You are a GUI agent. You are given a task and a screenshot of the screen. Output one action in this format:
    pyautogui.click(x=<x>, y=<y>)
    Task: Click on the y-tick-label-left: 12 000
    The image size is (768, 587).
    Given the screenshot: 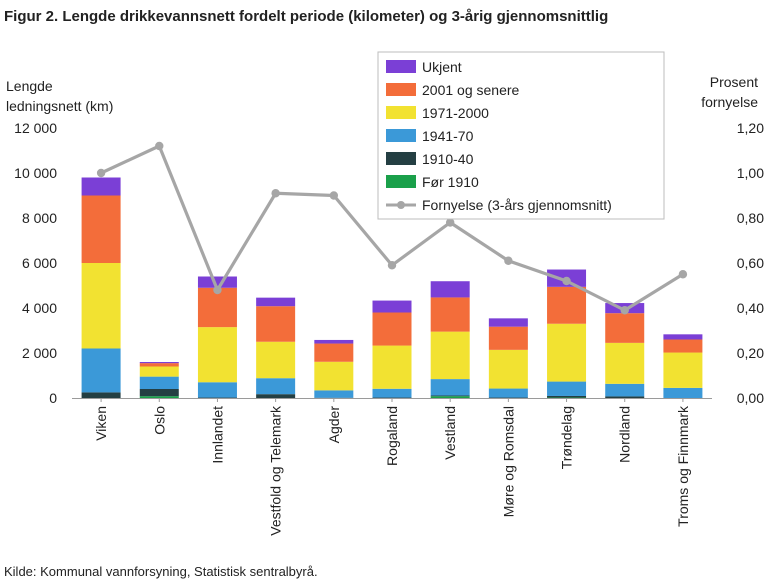 What is the action you would take?
    pyautogui.click(x=35, y=128)
    